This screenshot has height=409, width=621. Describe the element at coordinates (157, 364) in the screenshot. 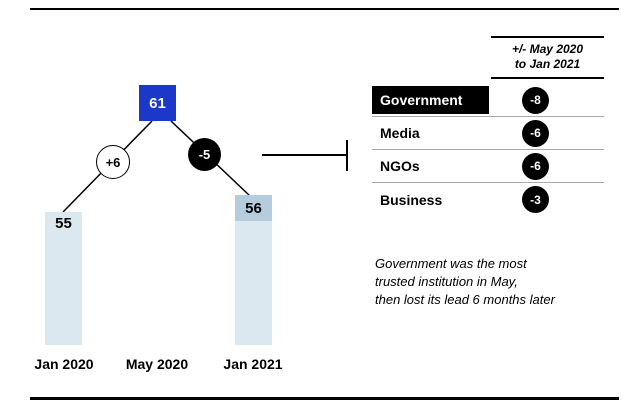

I see `axis-label-may-2020: May 2020` at that location.